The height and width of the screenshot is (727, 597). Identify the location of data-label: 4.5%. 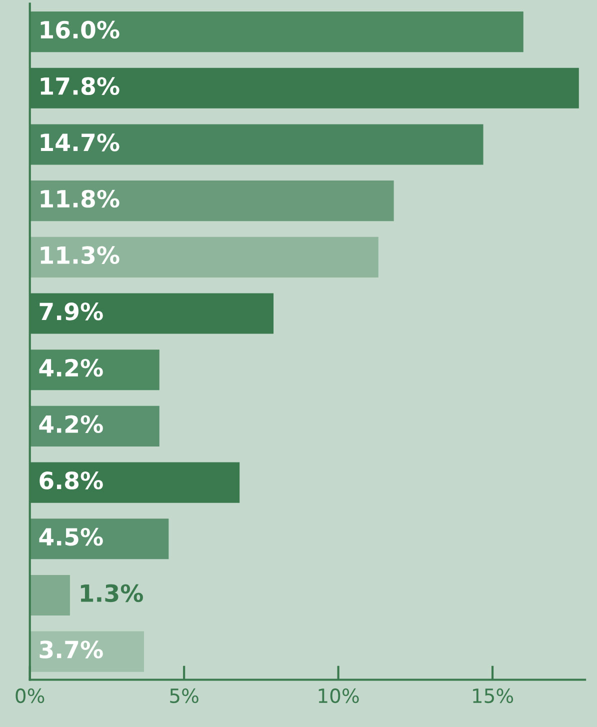
(71, 537).